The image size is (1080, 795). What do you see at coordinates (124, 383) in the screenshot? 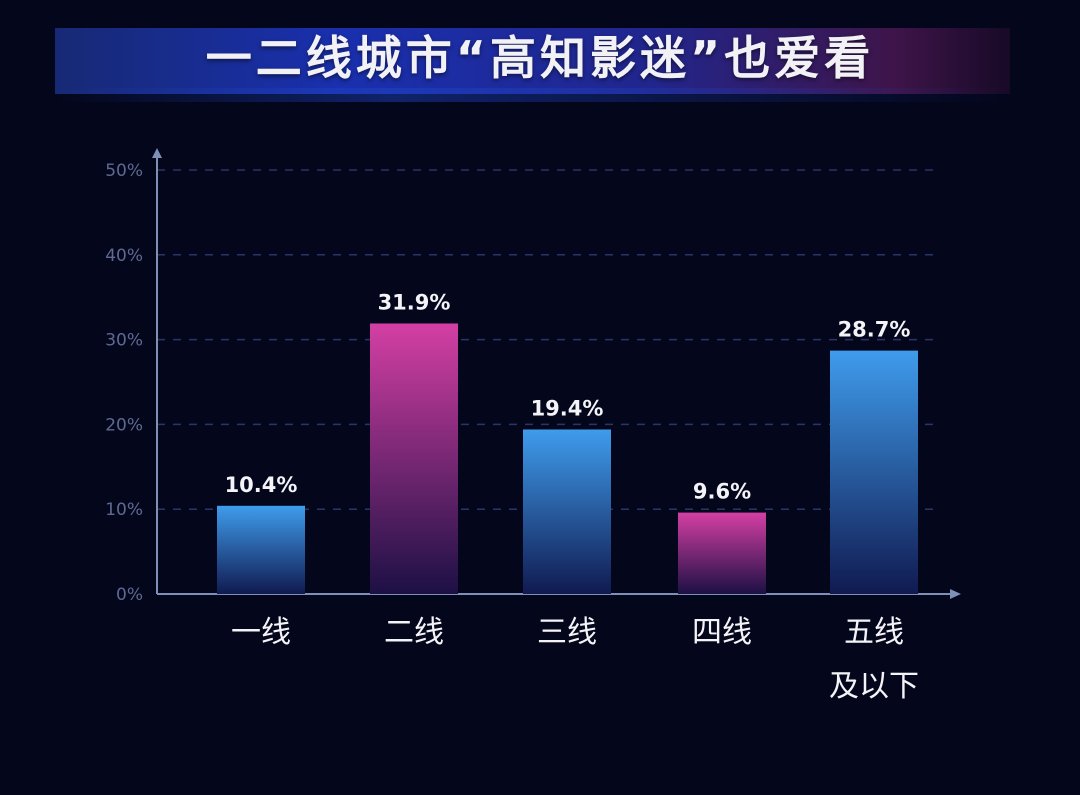
I see `y-tick-labels: 0% 10% 20% 30% 40% 50%` at bounding box center [124, 383].